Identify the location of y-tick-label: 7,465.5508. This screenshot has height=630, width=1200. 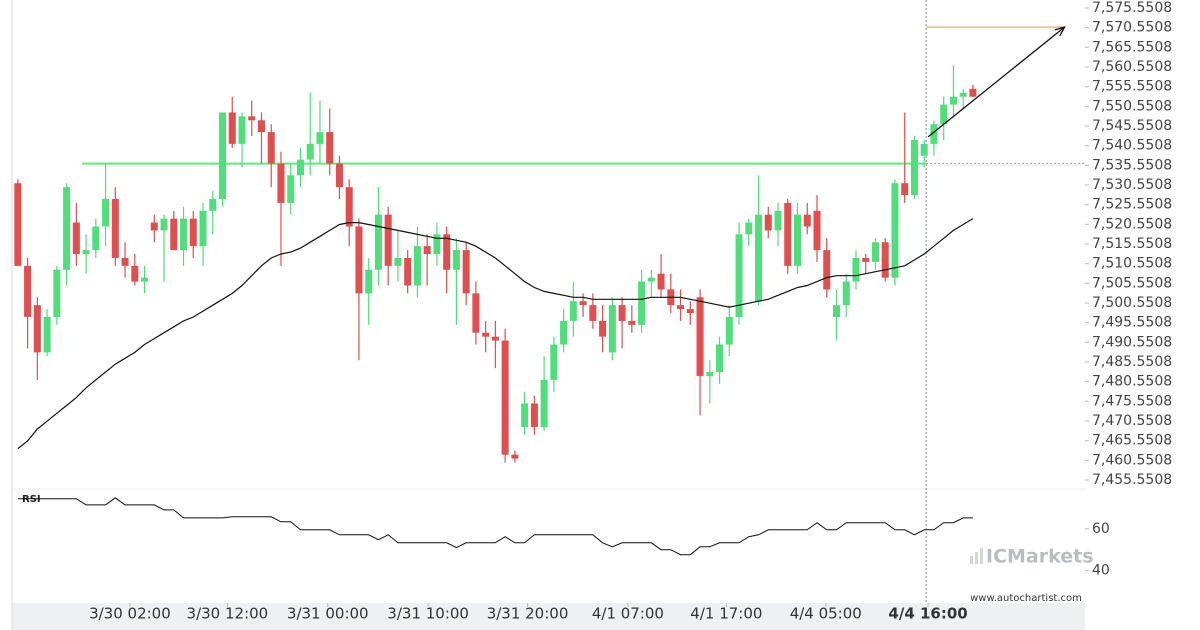
(1132, 441).